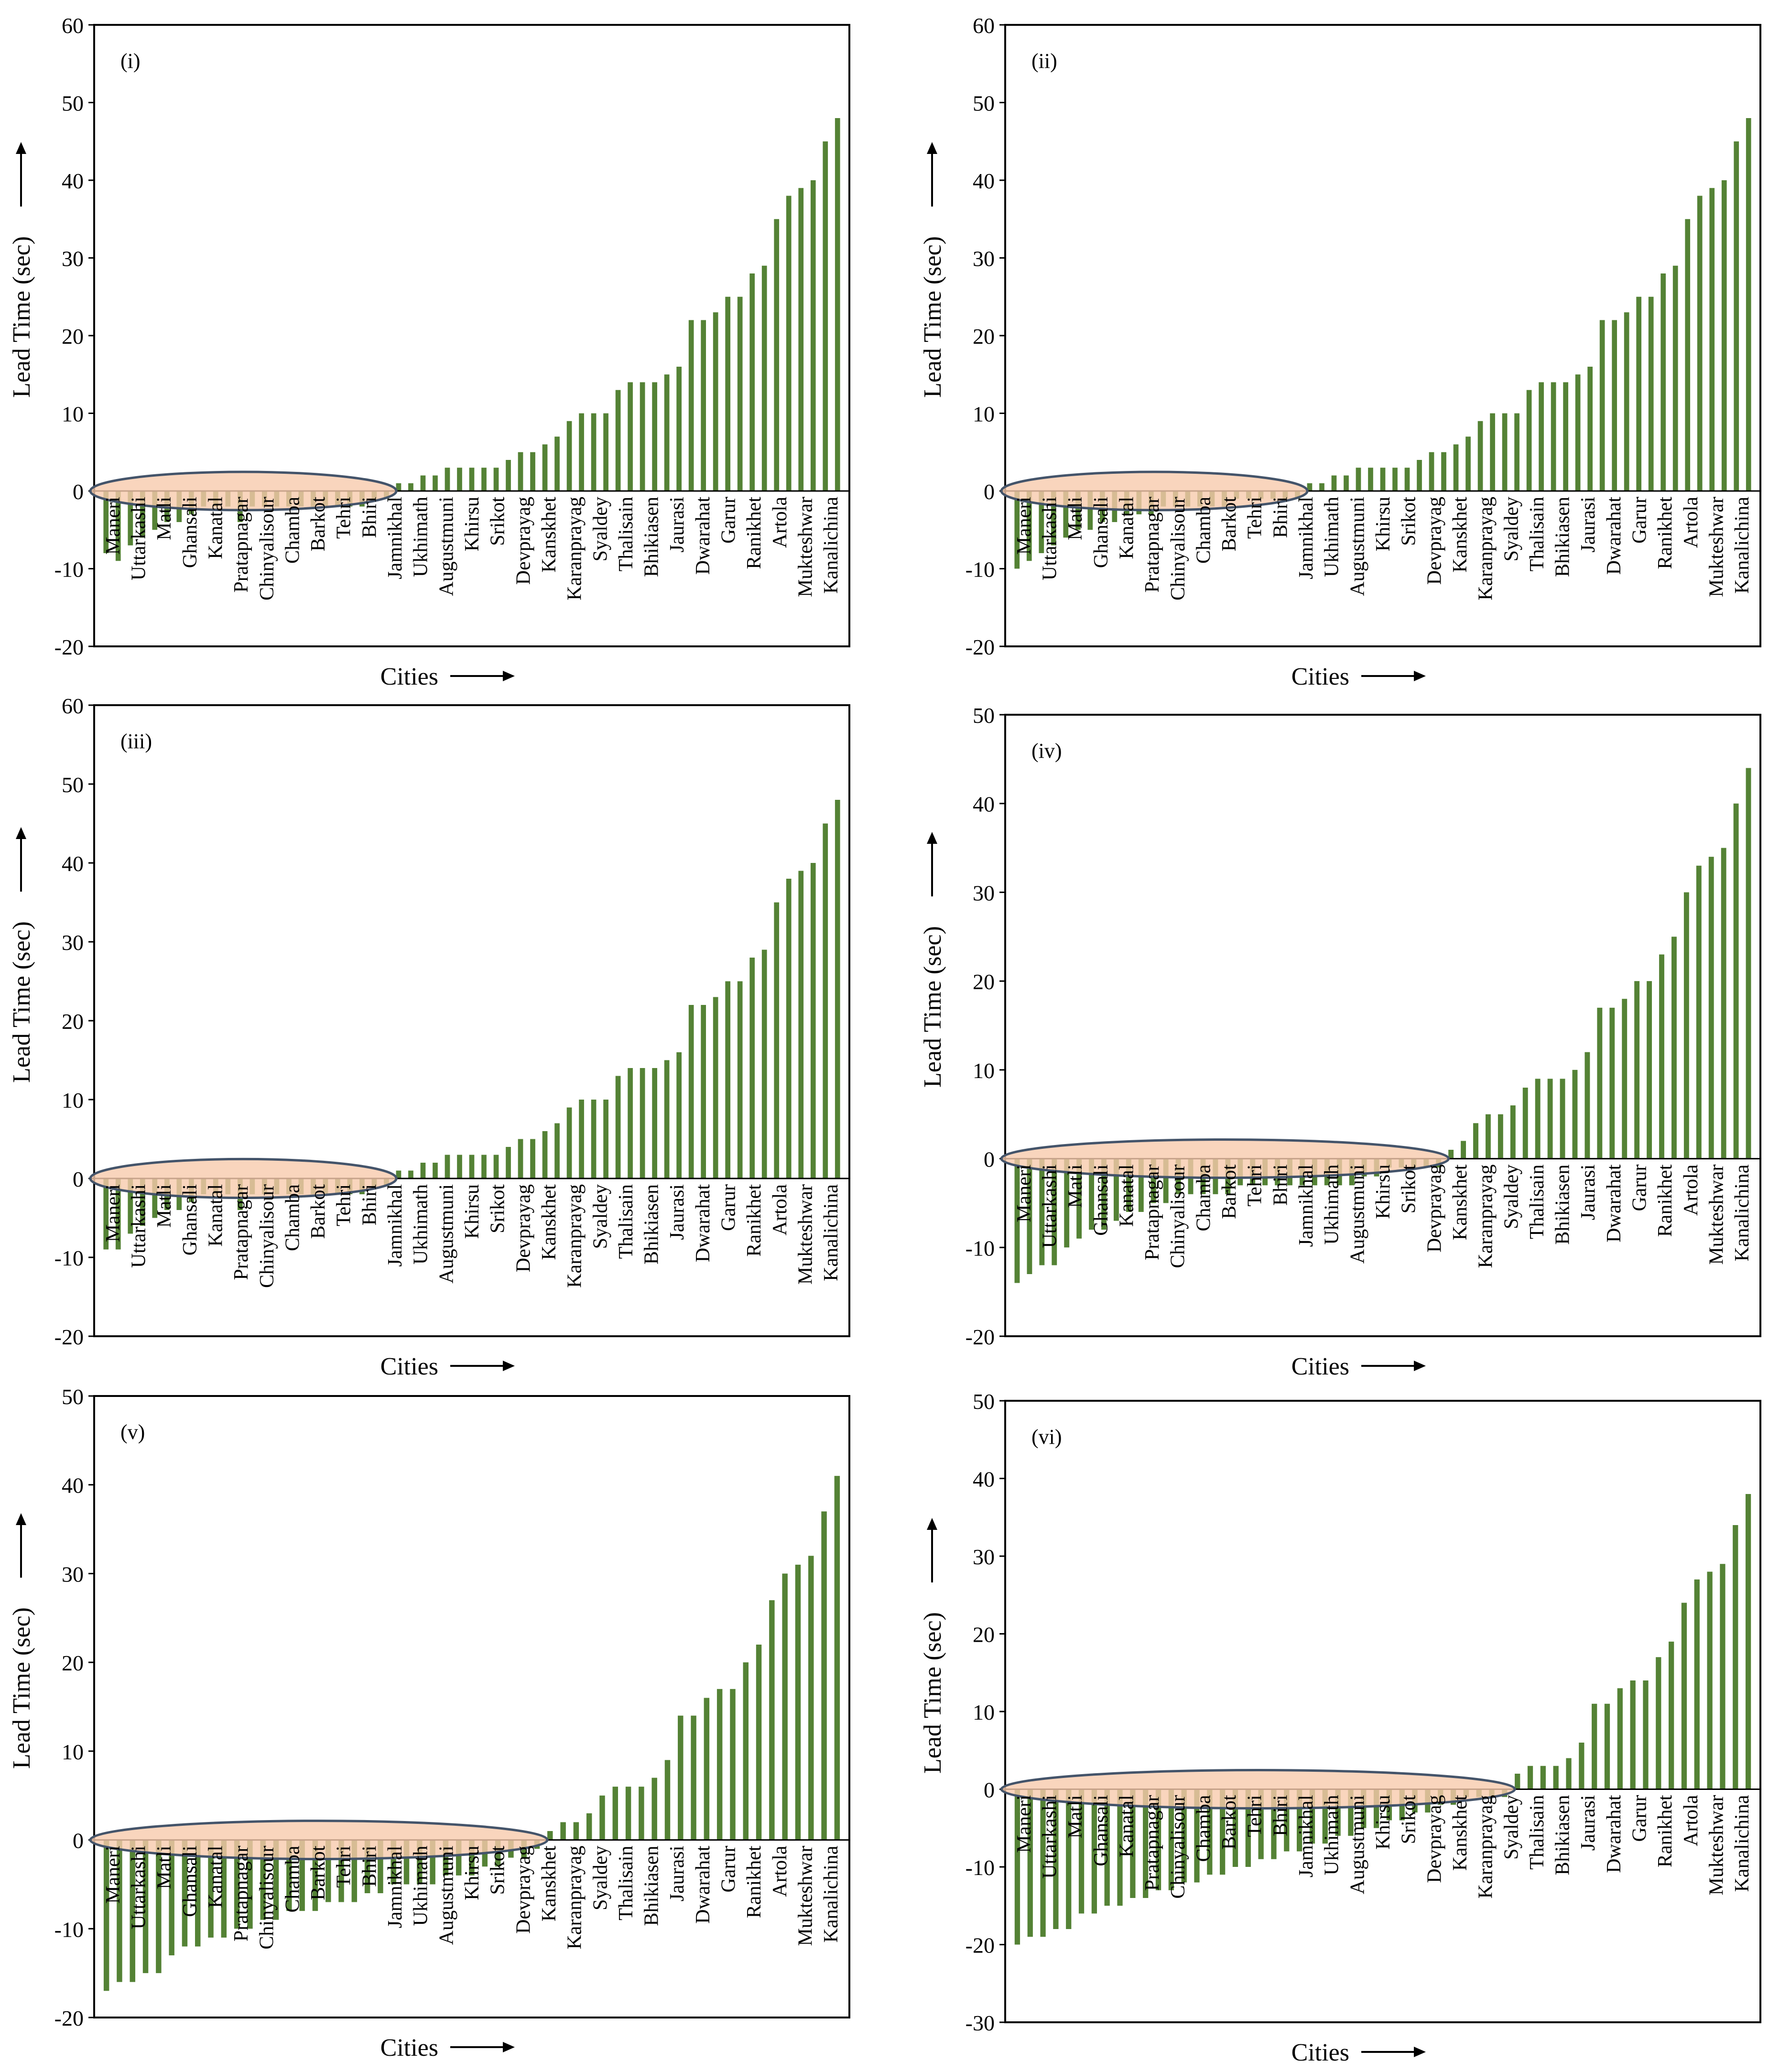 This screenshot has height=2072, width=1769. What do you see at coordinates (190, 1881) in the screenshot?
I see `category-label: Ghansali` at bounding box center [190, 1881].